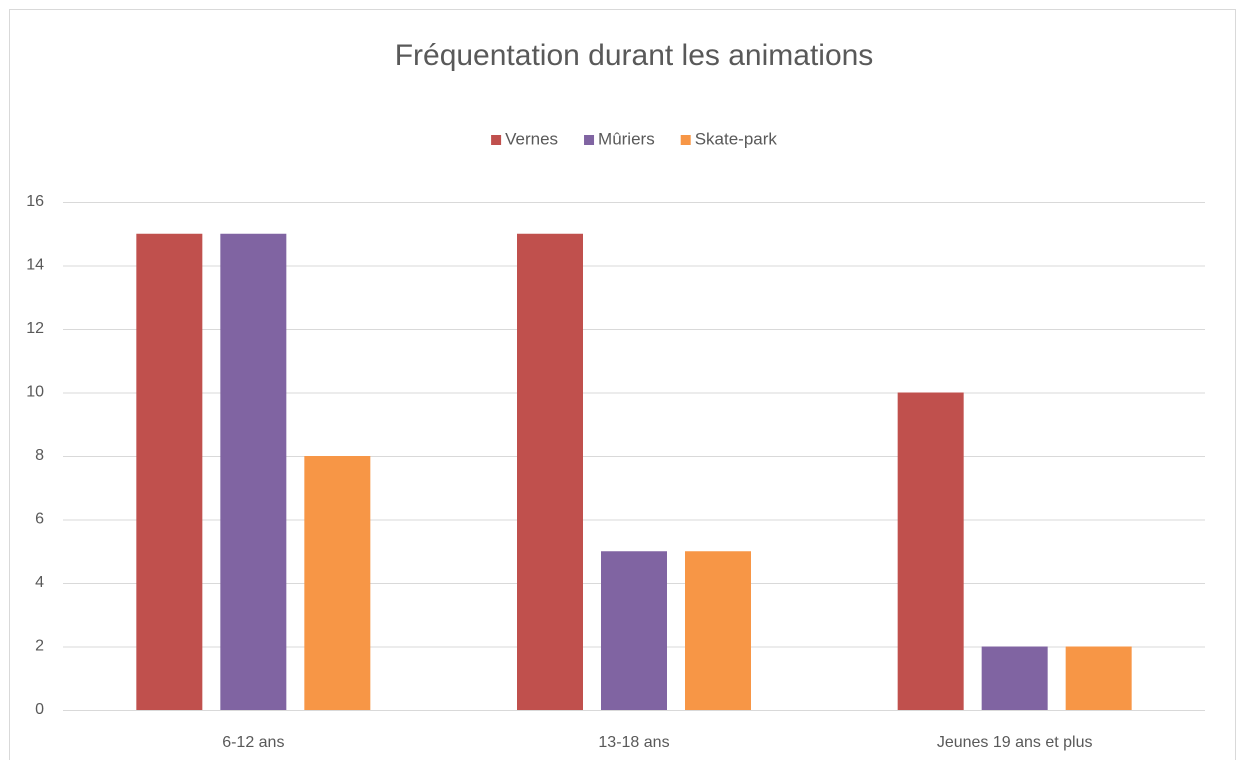  What do you see at coordinates (39, 646) in the screenshot?
I see `y-tick-label: 2` at bounding box center [39, 646].